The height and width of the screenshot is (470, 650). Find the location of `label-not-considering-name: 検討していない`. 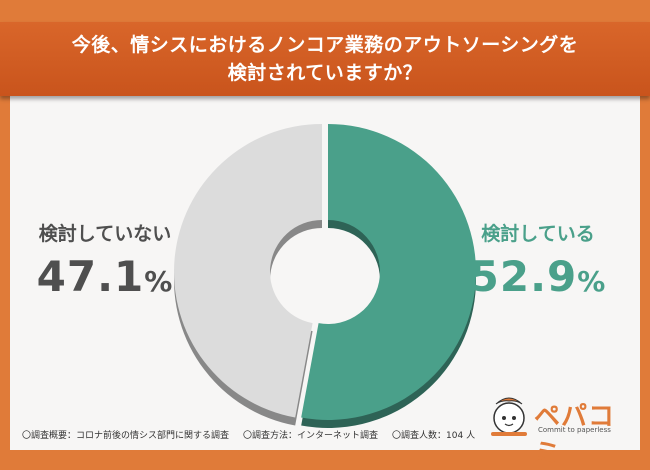

label-not-considering-name: 検討していない is located at coordinates (105, 234).